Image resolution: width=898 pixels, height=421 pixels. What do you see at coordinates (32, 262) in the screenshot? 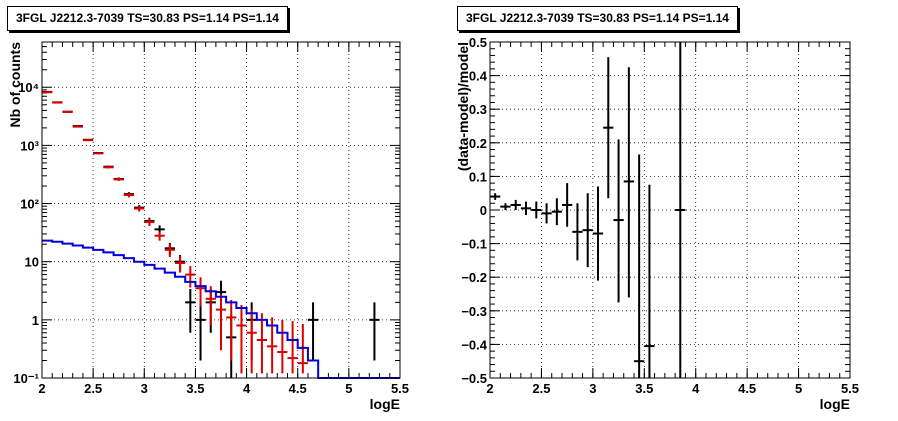
I see `left-y-tick-label: 10` at bounding box center [32, 262].